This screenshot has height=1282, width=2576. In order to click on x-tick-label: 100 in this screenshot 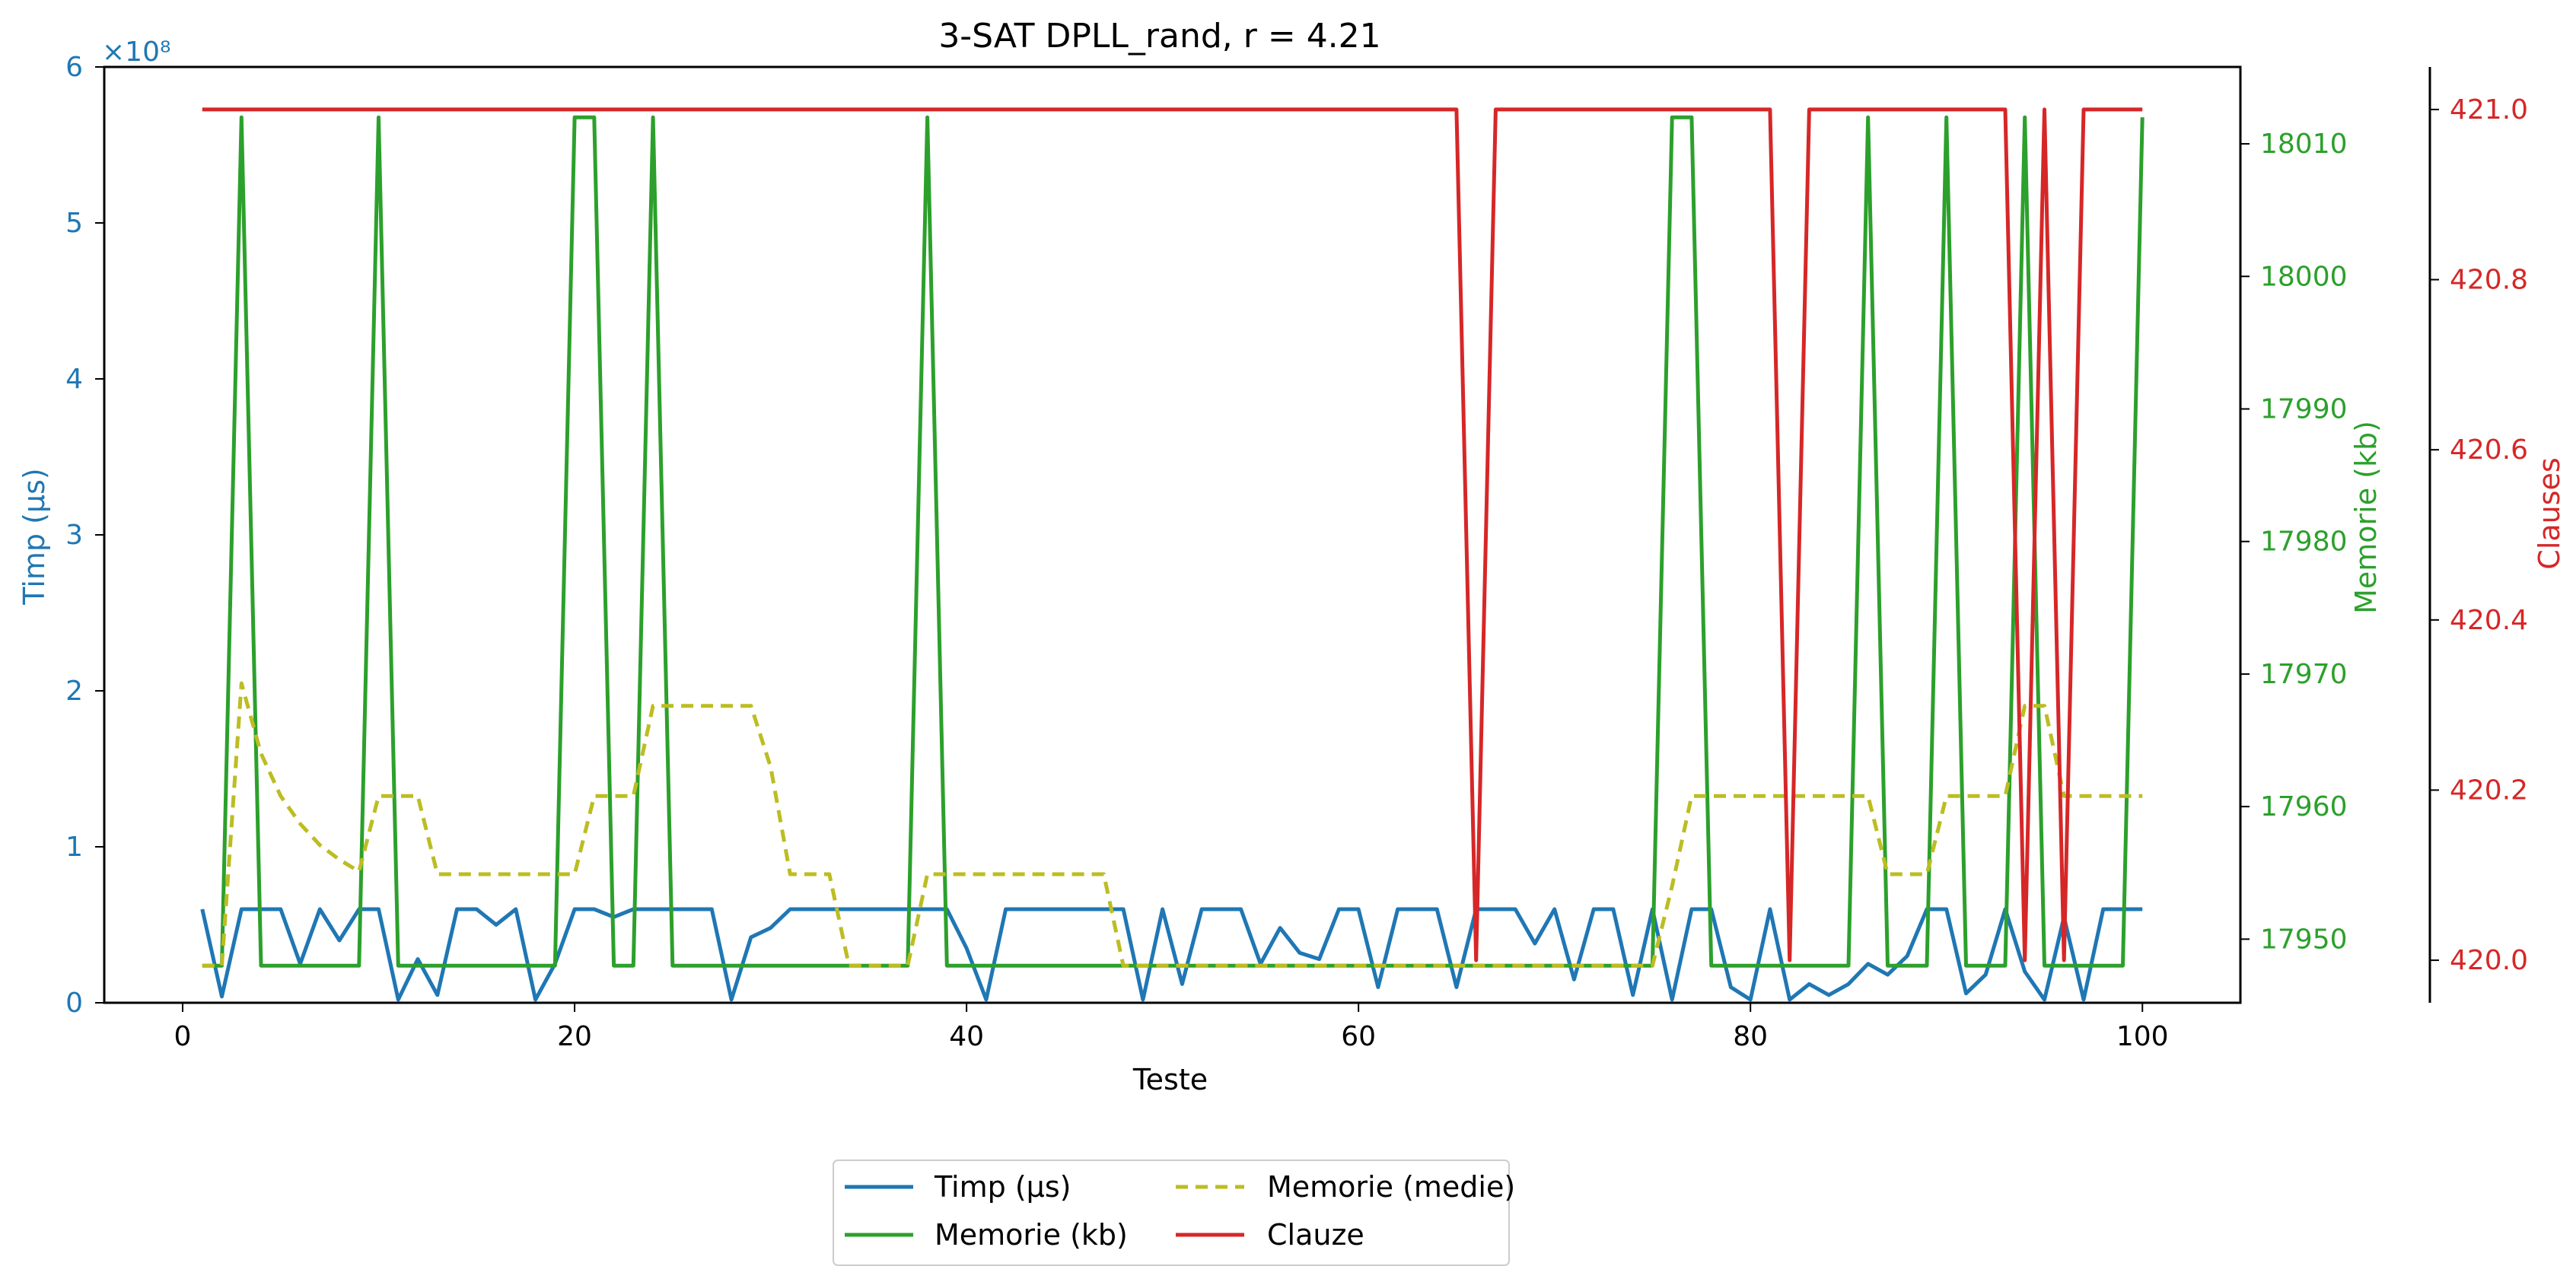, I will do `click(2142, 1036)`.